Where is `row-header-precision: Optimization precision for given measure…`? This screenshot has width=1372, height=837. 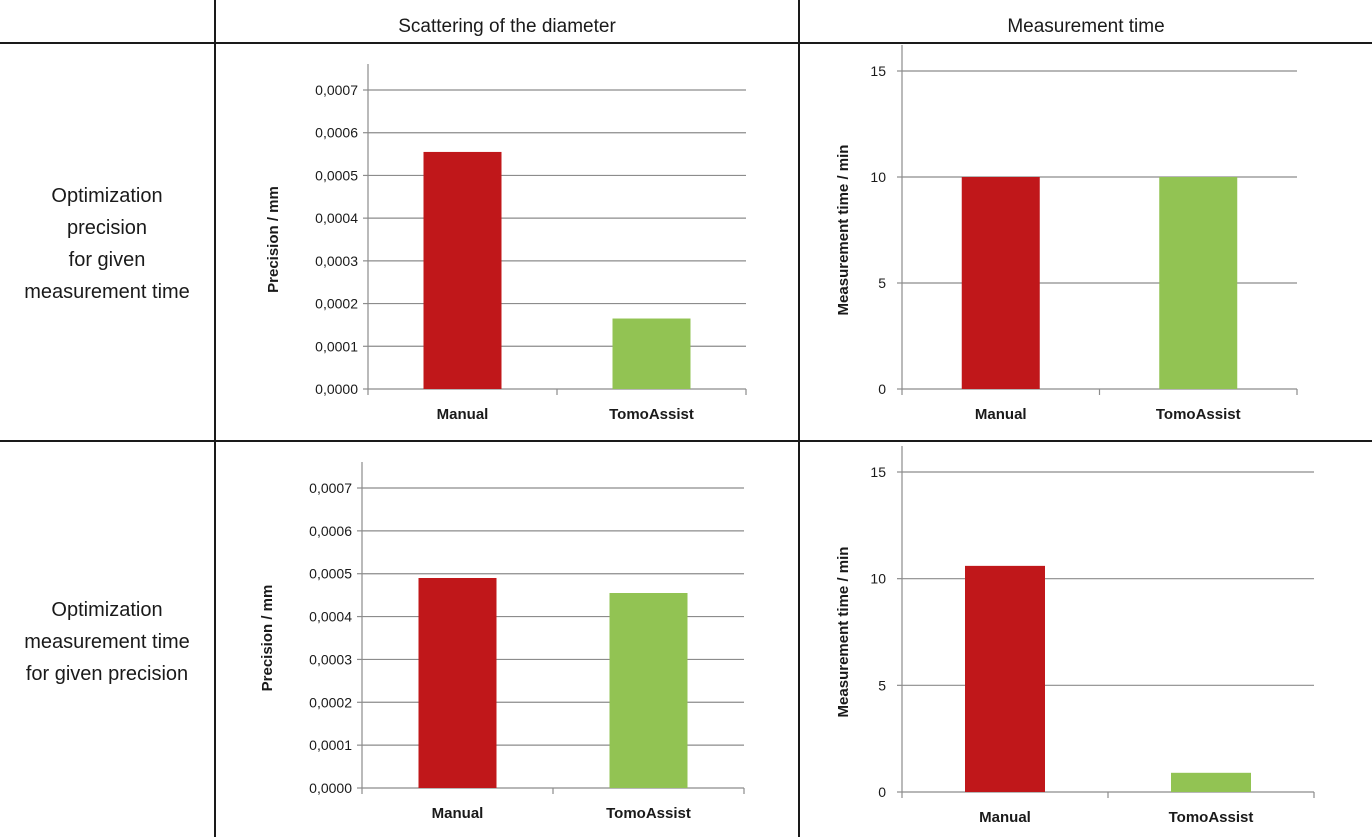 row-header-precision: Optimization precision for given measure… is located at coordinates (107, 244).